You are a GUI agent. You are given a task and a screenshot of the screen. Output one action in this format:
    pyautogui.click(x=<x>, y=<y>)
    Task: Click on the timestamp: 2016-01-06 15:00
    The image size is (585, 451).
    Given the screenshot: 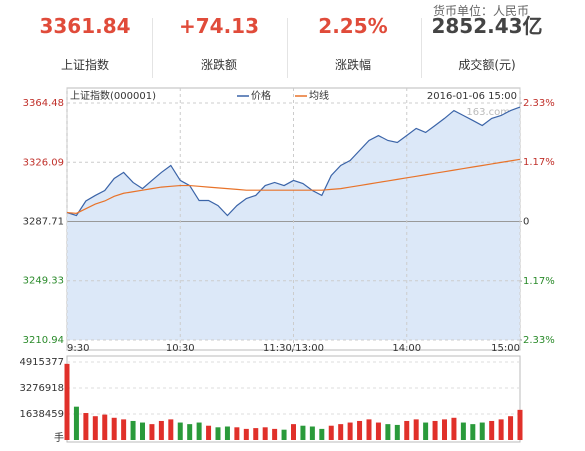 What is the action you would take?
    pyautogui.click(x=472, y=96)
    